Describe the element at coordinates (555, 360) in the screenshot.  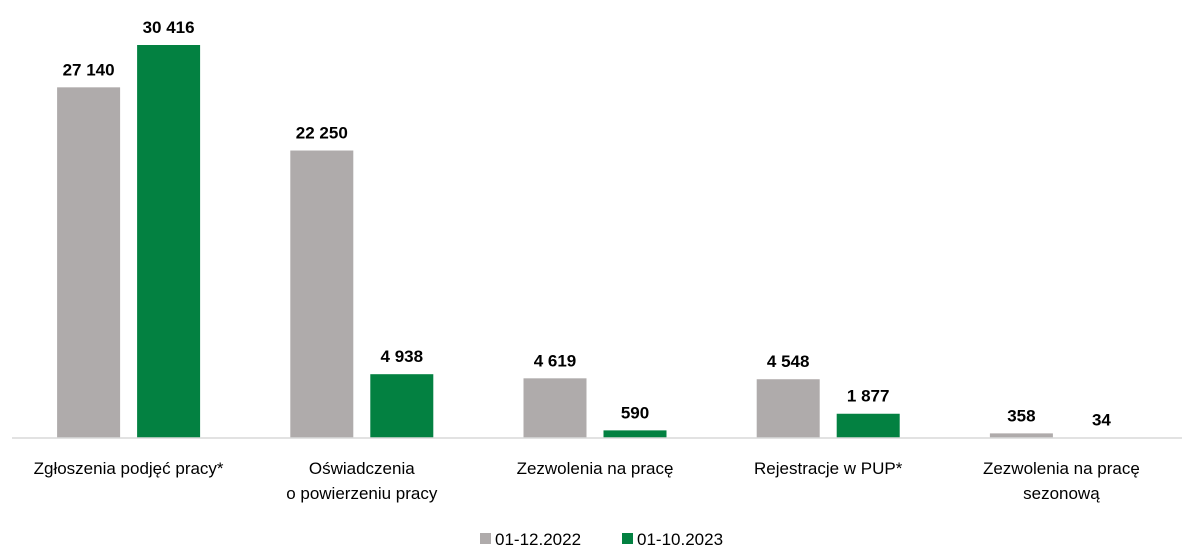
I see `value-label: 4 619` at that location.